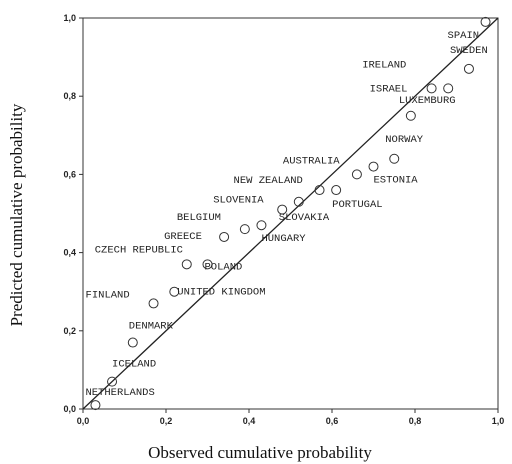 Image resolution: width=512 pixels, height=464 pixels. What do you see at coordinates (69, 253) in the screenshot?
I see `y-tick-label: 0,4` at bounding box center [69, 253].